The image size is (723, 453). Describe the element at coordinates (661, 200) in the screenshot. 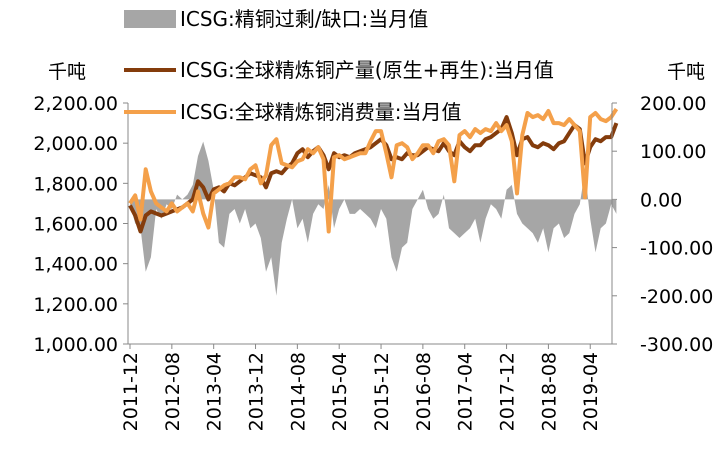

I see `y2-tick-label: 0.00` at that location.